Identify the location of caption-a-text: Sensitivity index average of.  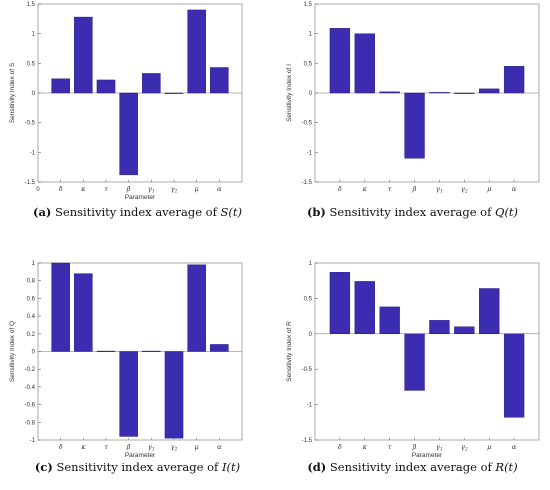
(136, 212).